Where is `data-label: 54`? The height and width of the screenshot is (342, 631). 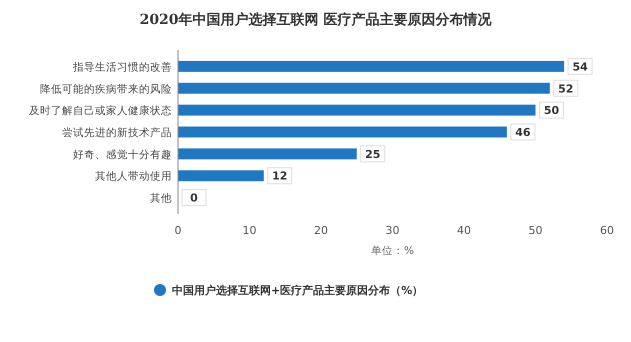 data-label: 54 is located at coordinates (580, 67).